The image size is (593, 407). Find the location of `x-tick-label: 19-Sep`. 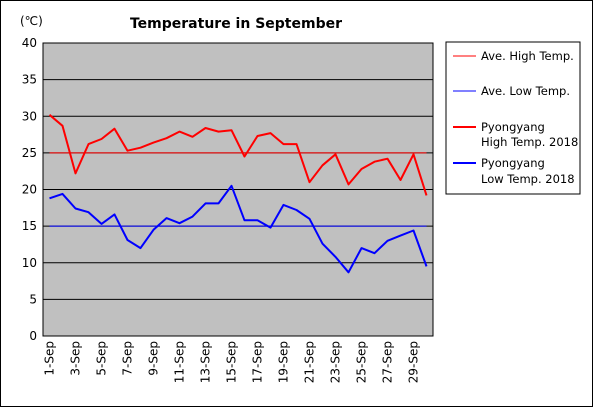

x-tick-label: 19-Sep is located at coordinates (284, 362).